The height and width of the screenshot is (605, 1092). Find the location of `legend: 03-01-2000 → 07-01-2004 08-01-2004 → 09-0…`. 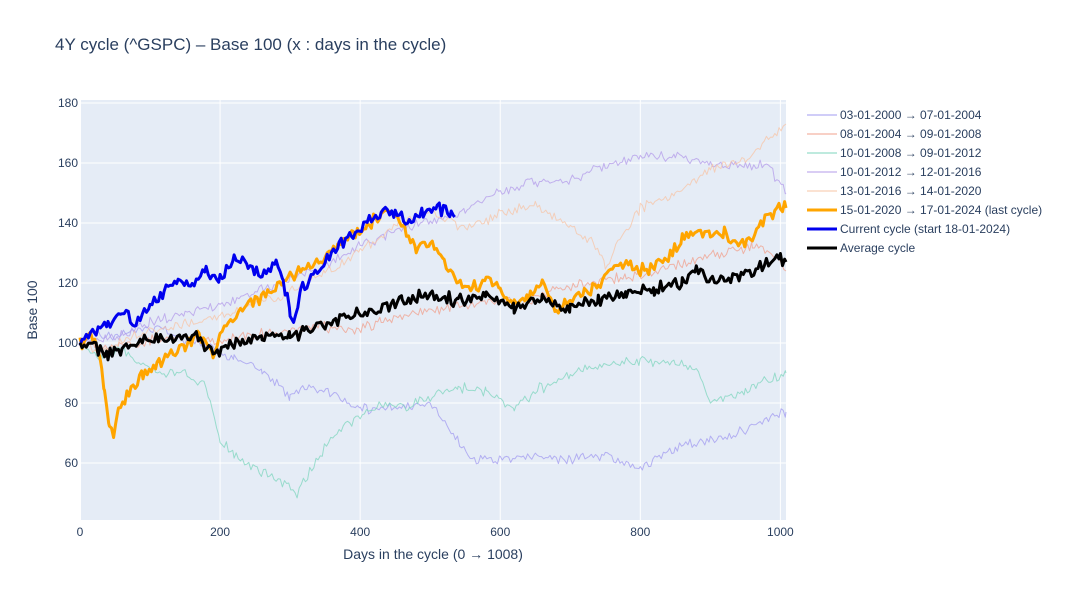

legend: 03-01-2000 → 07-01-2004 08-01-2004 → 09-0… is located at coordinates (924, 181).